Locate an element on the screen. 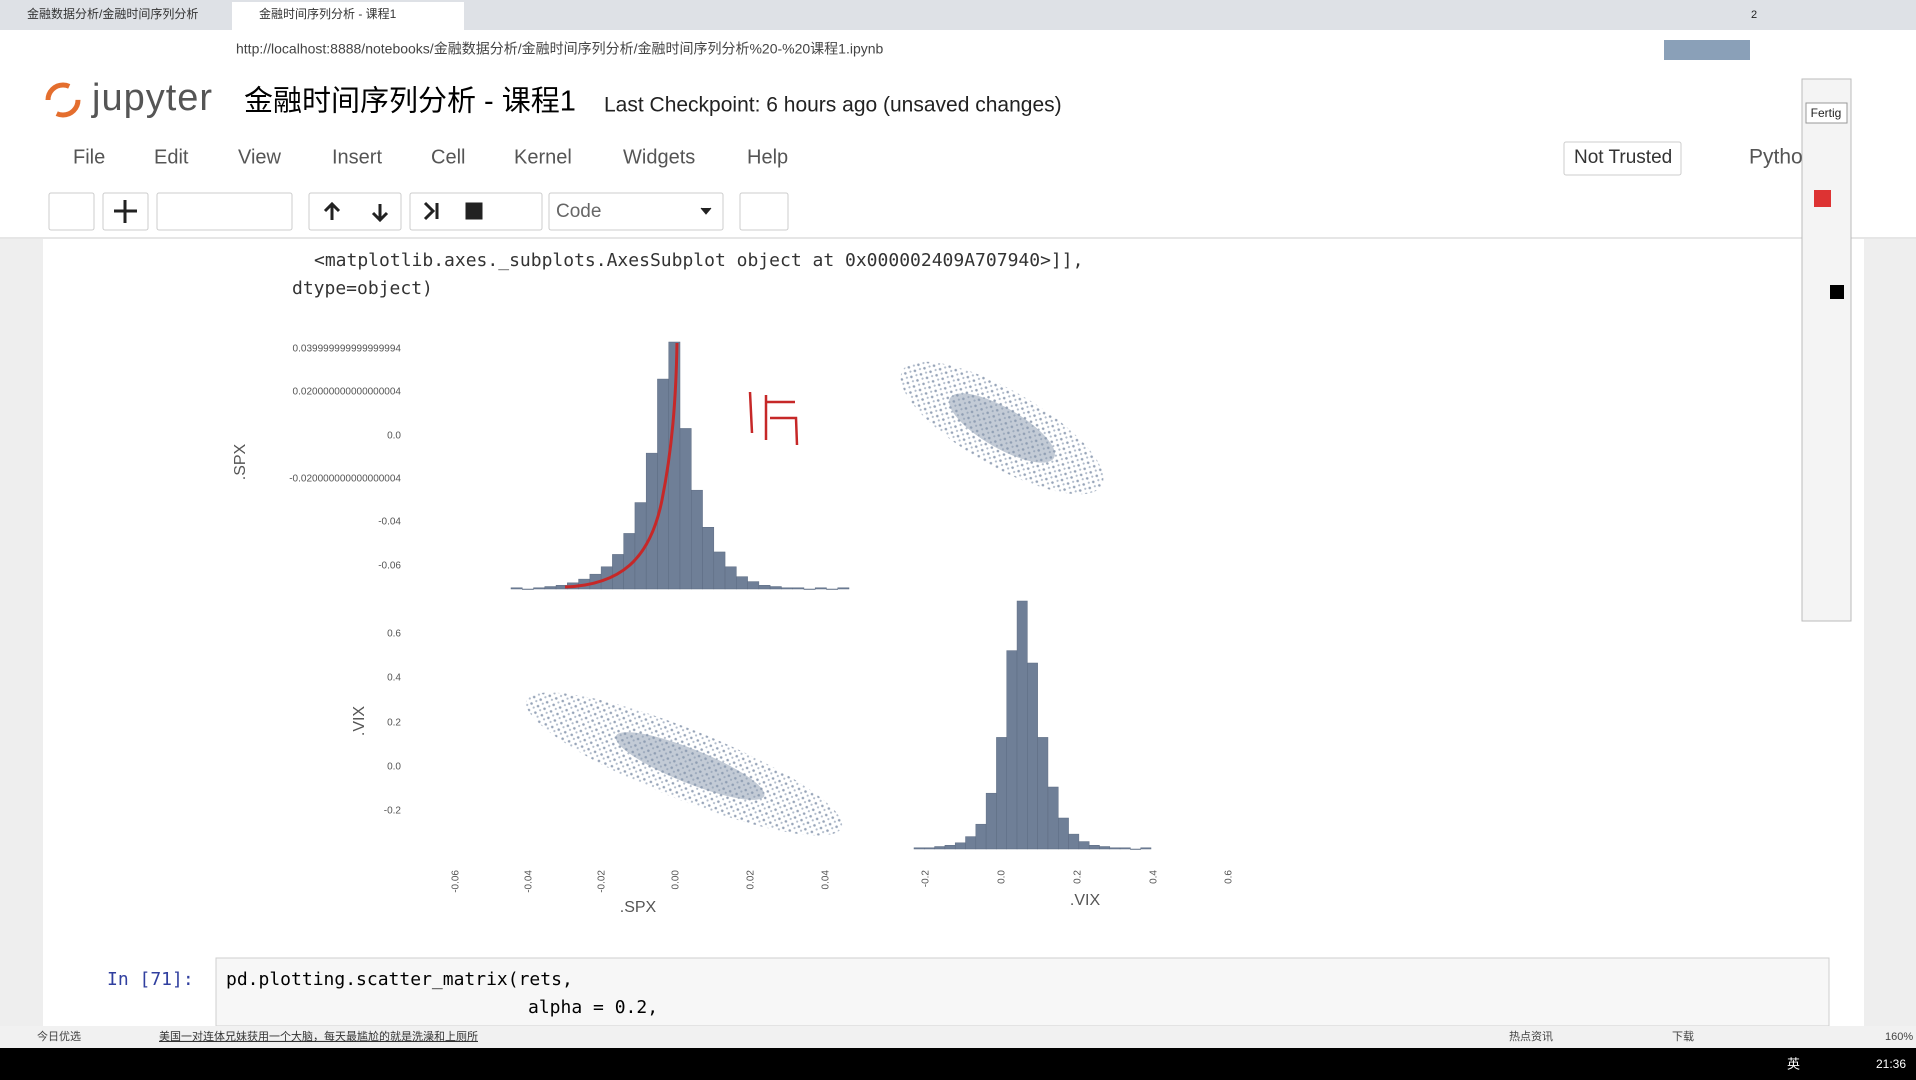 This screenshot has height=1080, width=1916. logo-text: jupyter is located at coordinates (152, 98).